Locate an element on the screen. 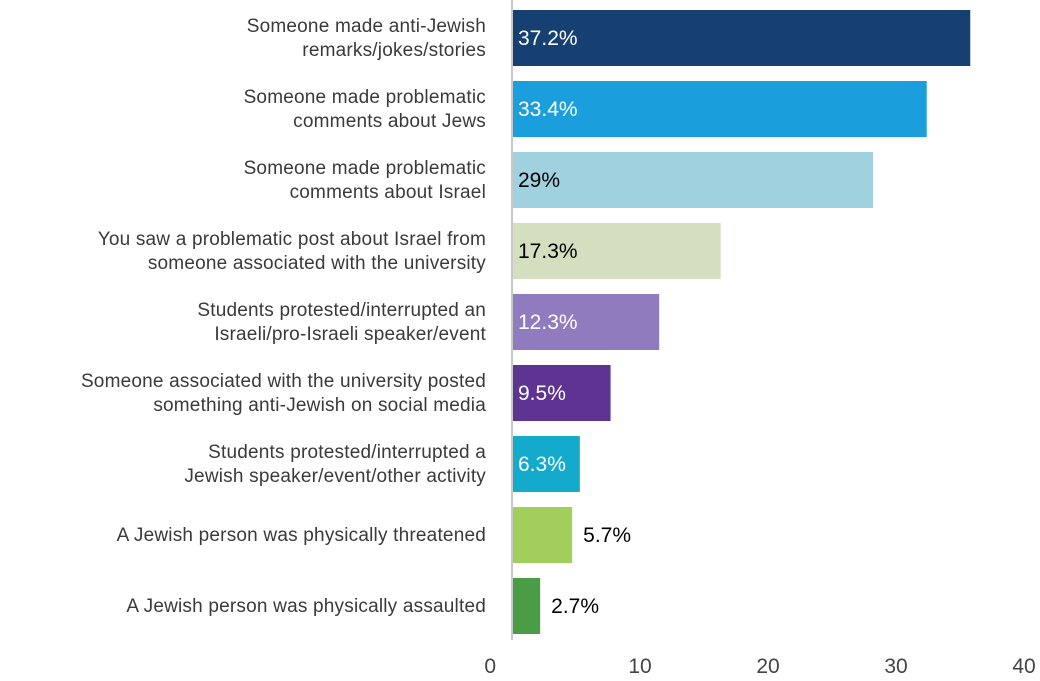 This screenshot has height=681, width=1040. category-label-2-line-1: Someone made problematic is located at coordinates (365, 97).